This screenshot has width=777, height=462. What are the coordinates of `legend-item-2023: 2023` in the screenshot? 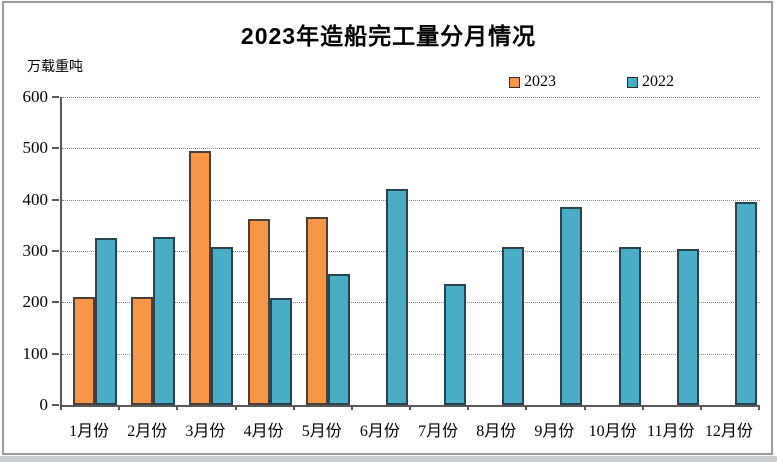 It's located at (532, 82).